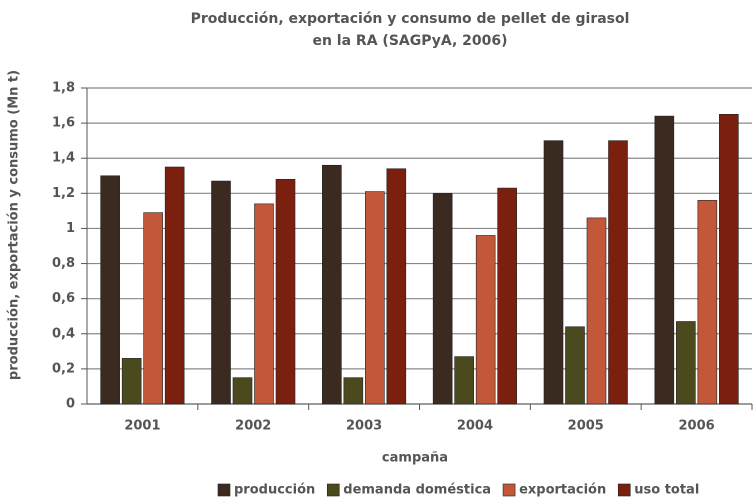  I want to click on x-tick-label: 2001, so click(142, 426).